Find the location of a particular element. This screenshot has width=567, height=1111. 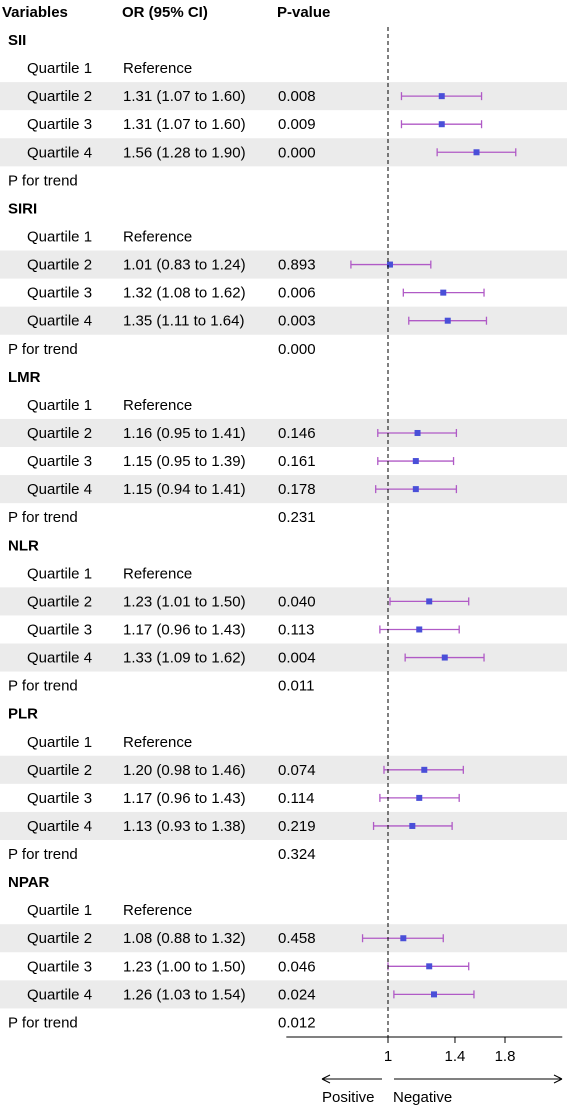

or-ci-text: 1.08 (0.88 to 1.32) is located at coordinates (184, 938).